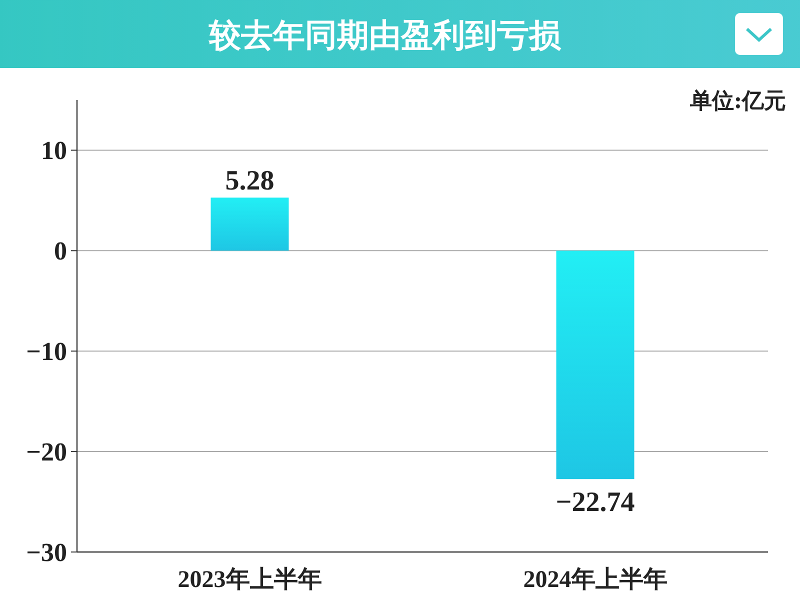  I want to click on y-tick-label: −20, so click(46, 452).